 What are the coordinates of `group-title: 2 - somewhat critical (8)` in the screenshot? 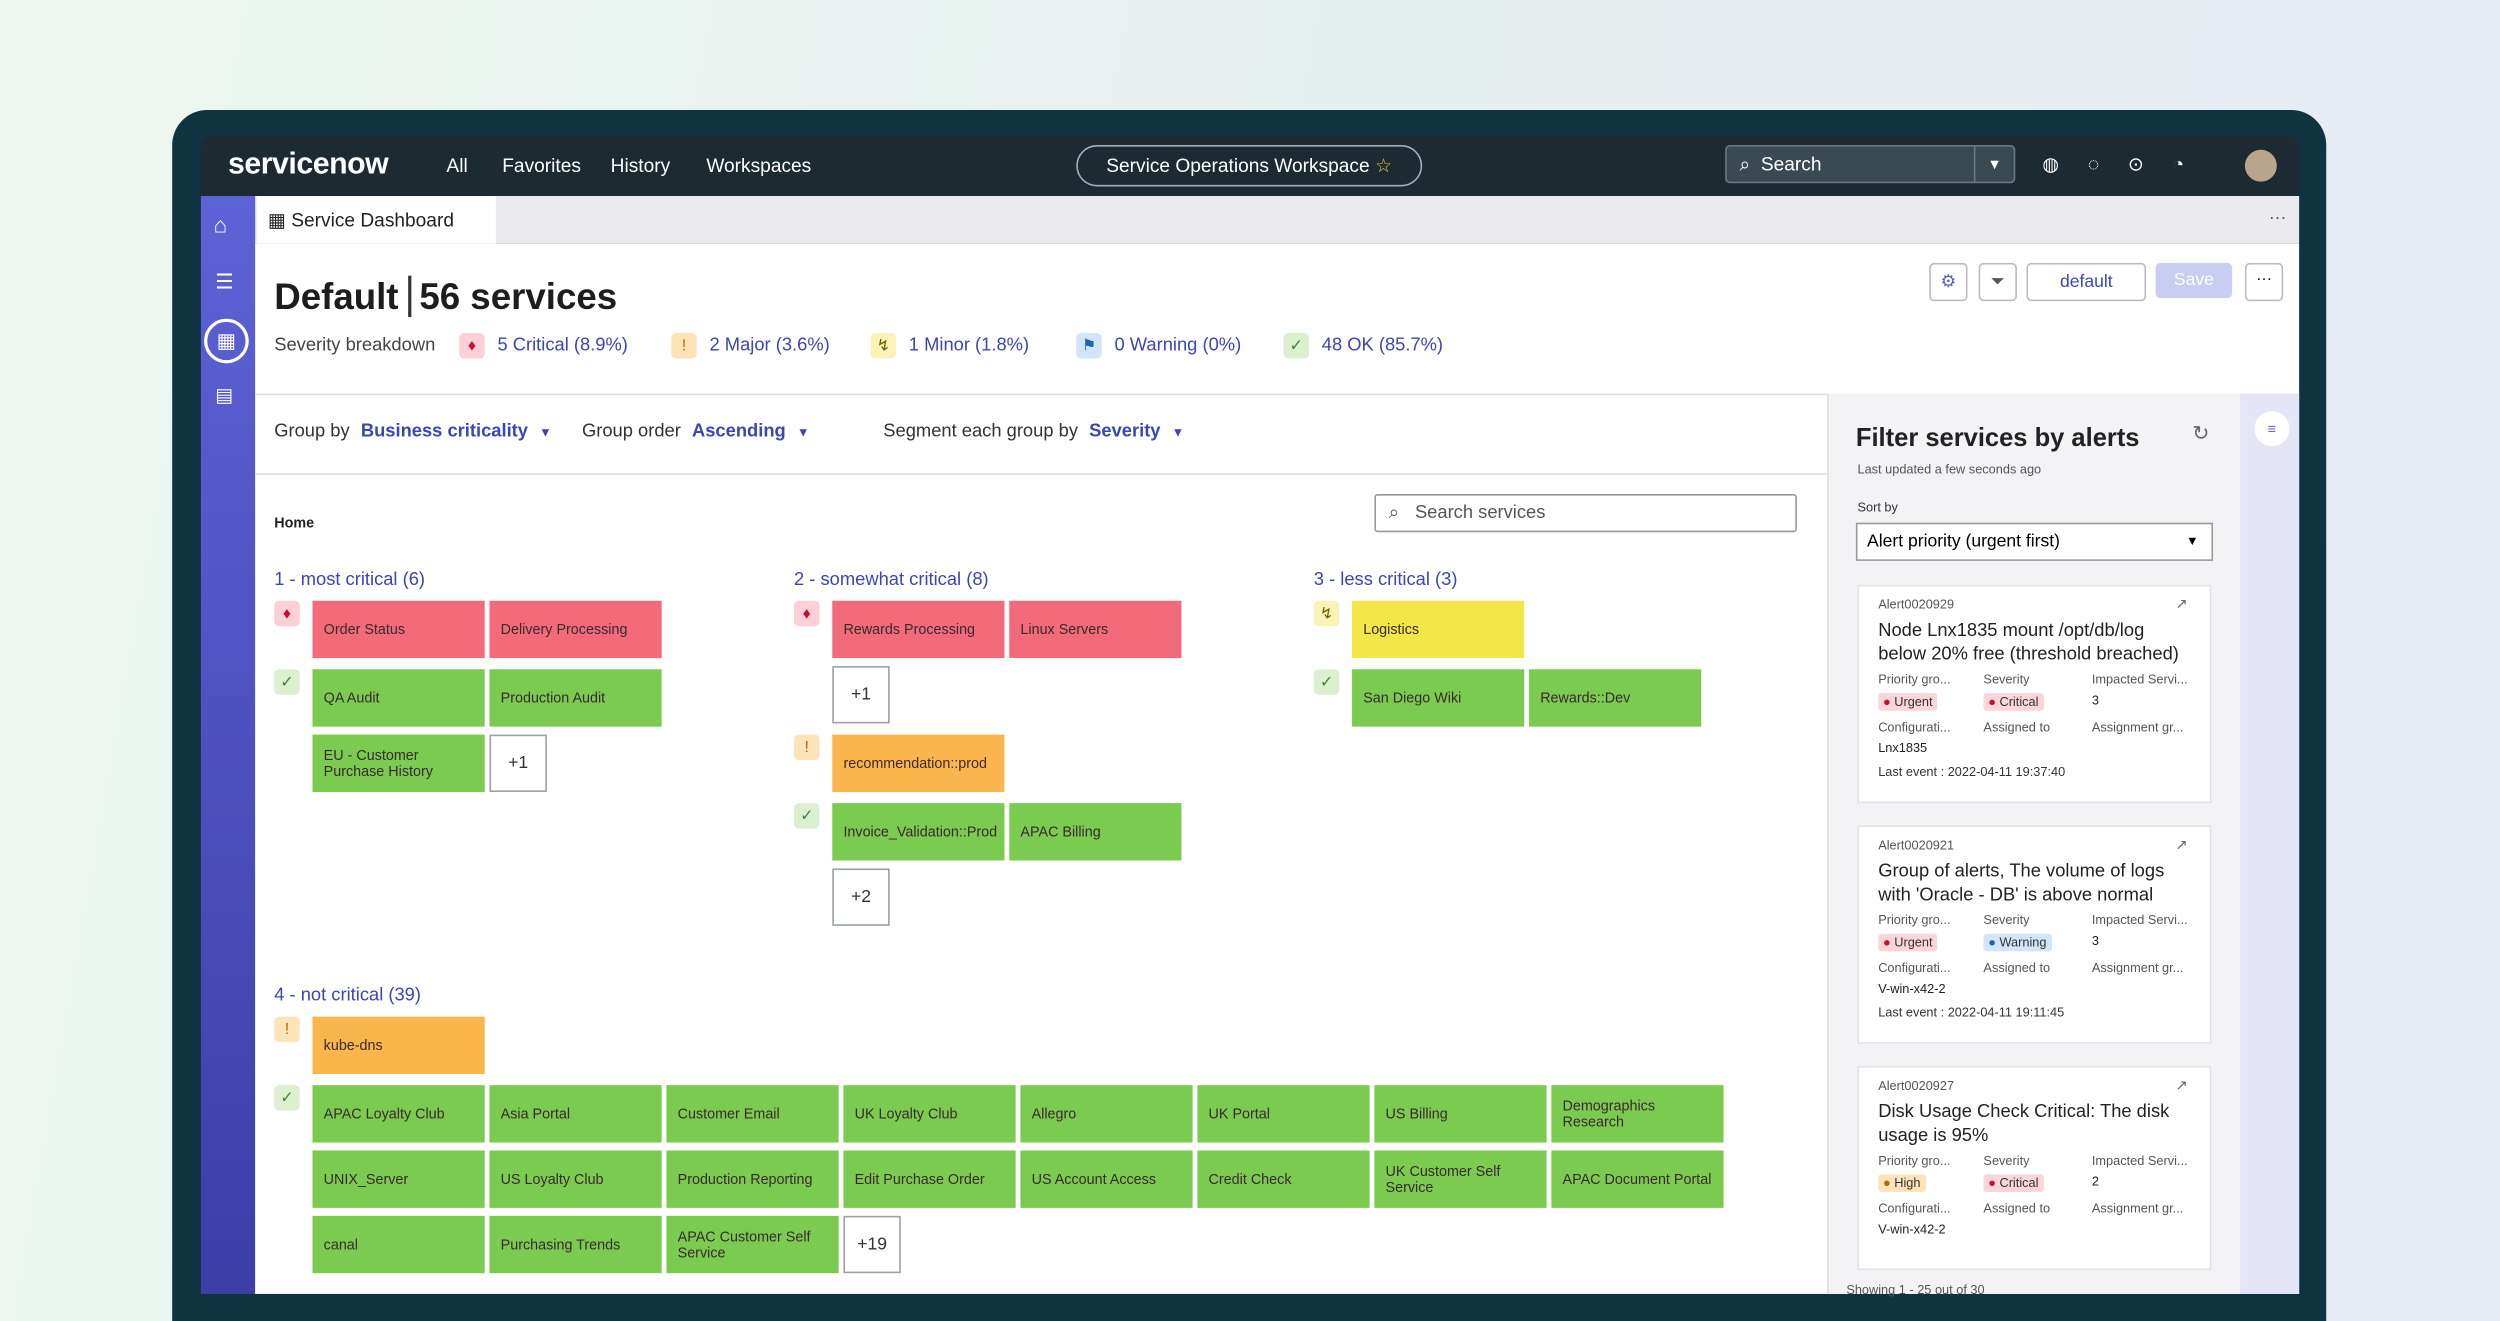 It's located at (891, 580).